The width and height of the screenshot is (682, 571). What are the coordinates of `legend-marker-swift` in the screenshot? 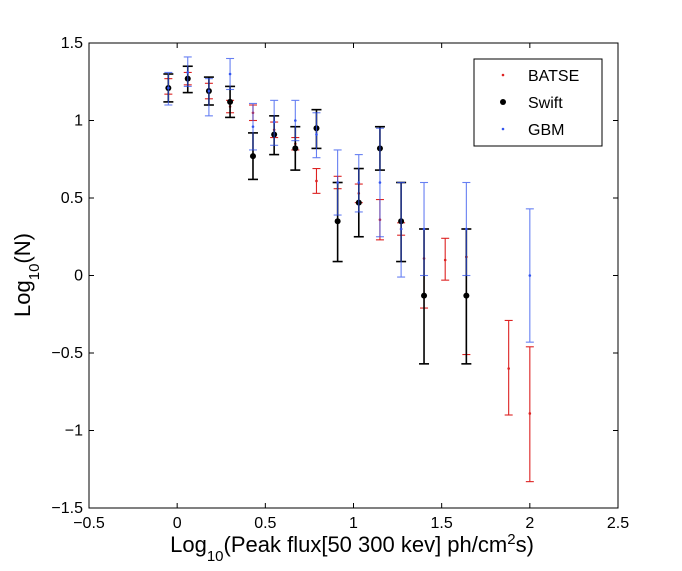 It's located at (503, 102).